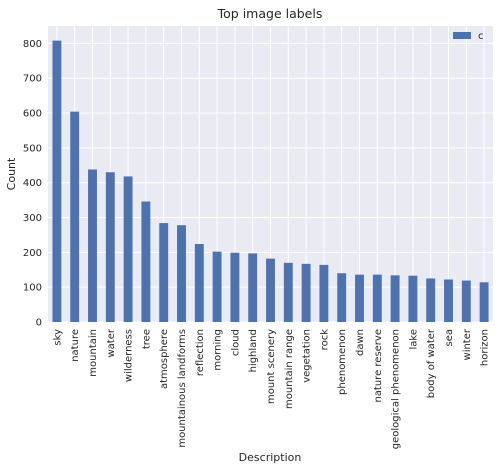 The image size is (500, 470). What do you see at coordinates (342, 362) in the screenshot?
I see `x-tick-label: phenomenon` at bounding box center [342, 362].